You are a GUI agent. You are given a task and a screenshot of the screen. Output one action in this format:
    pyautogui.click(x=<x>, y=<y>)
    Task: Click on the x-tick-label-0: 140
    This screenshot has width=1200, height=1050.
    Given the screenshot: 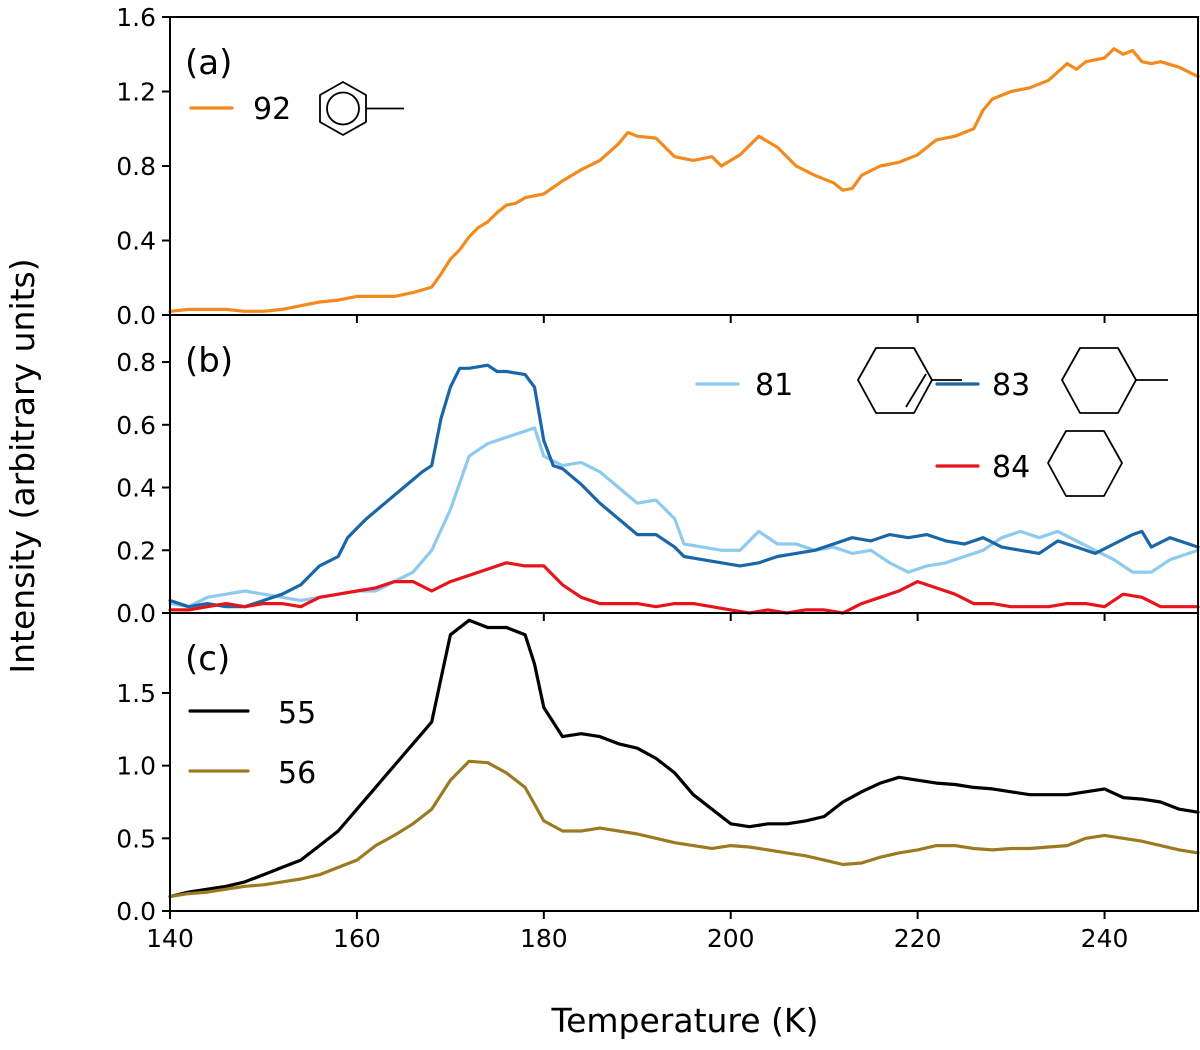 What is the action you would take?
    pyautogui.click(x=170, y=938)
    